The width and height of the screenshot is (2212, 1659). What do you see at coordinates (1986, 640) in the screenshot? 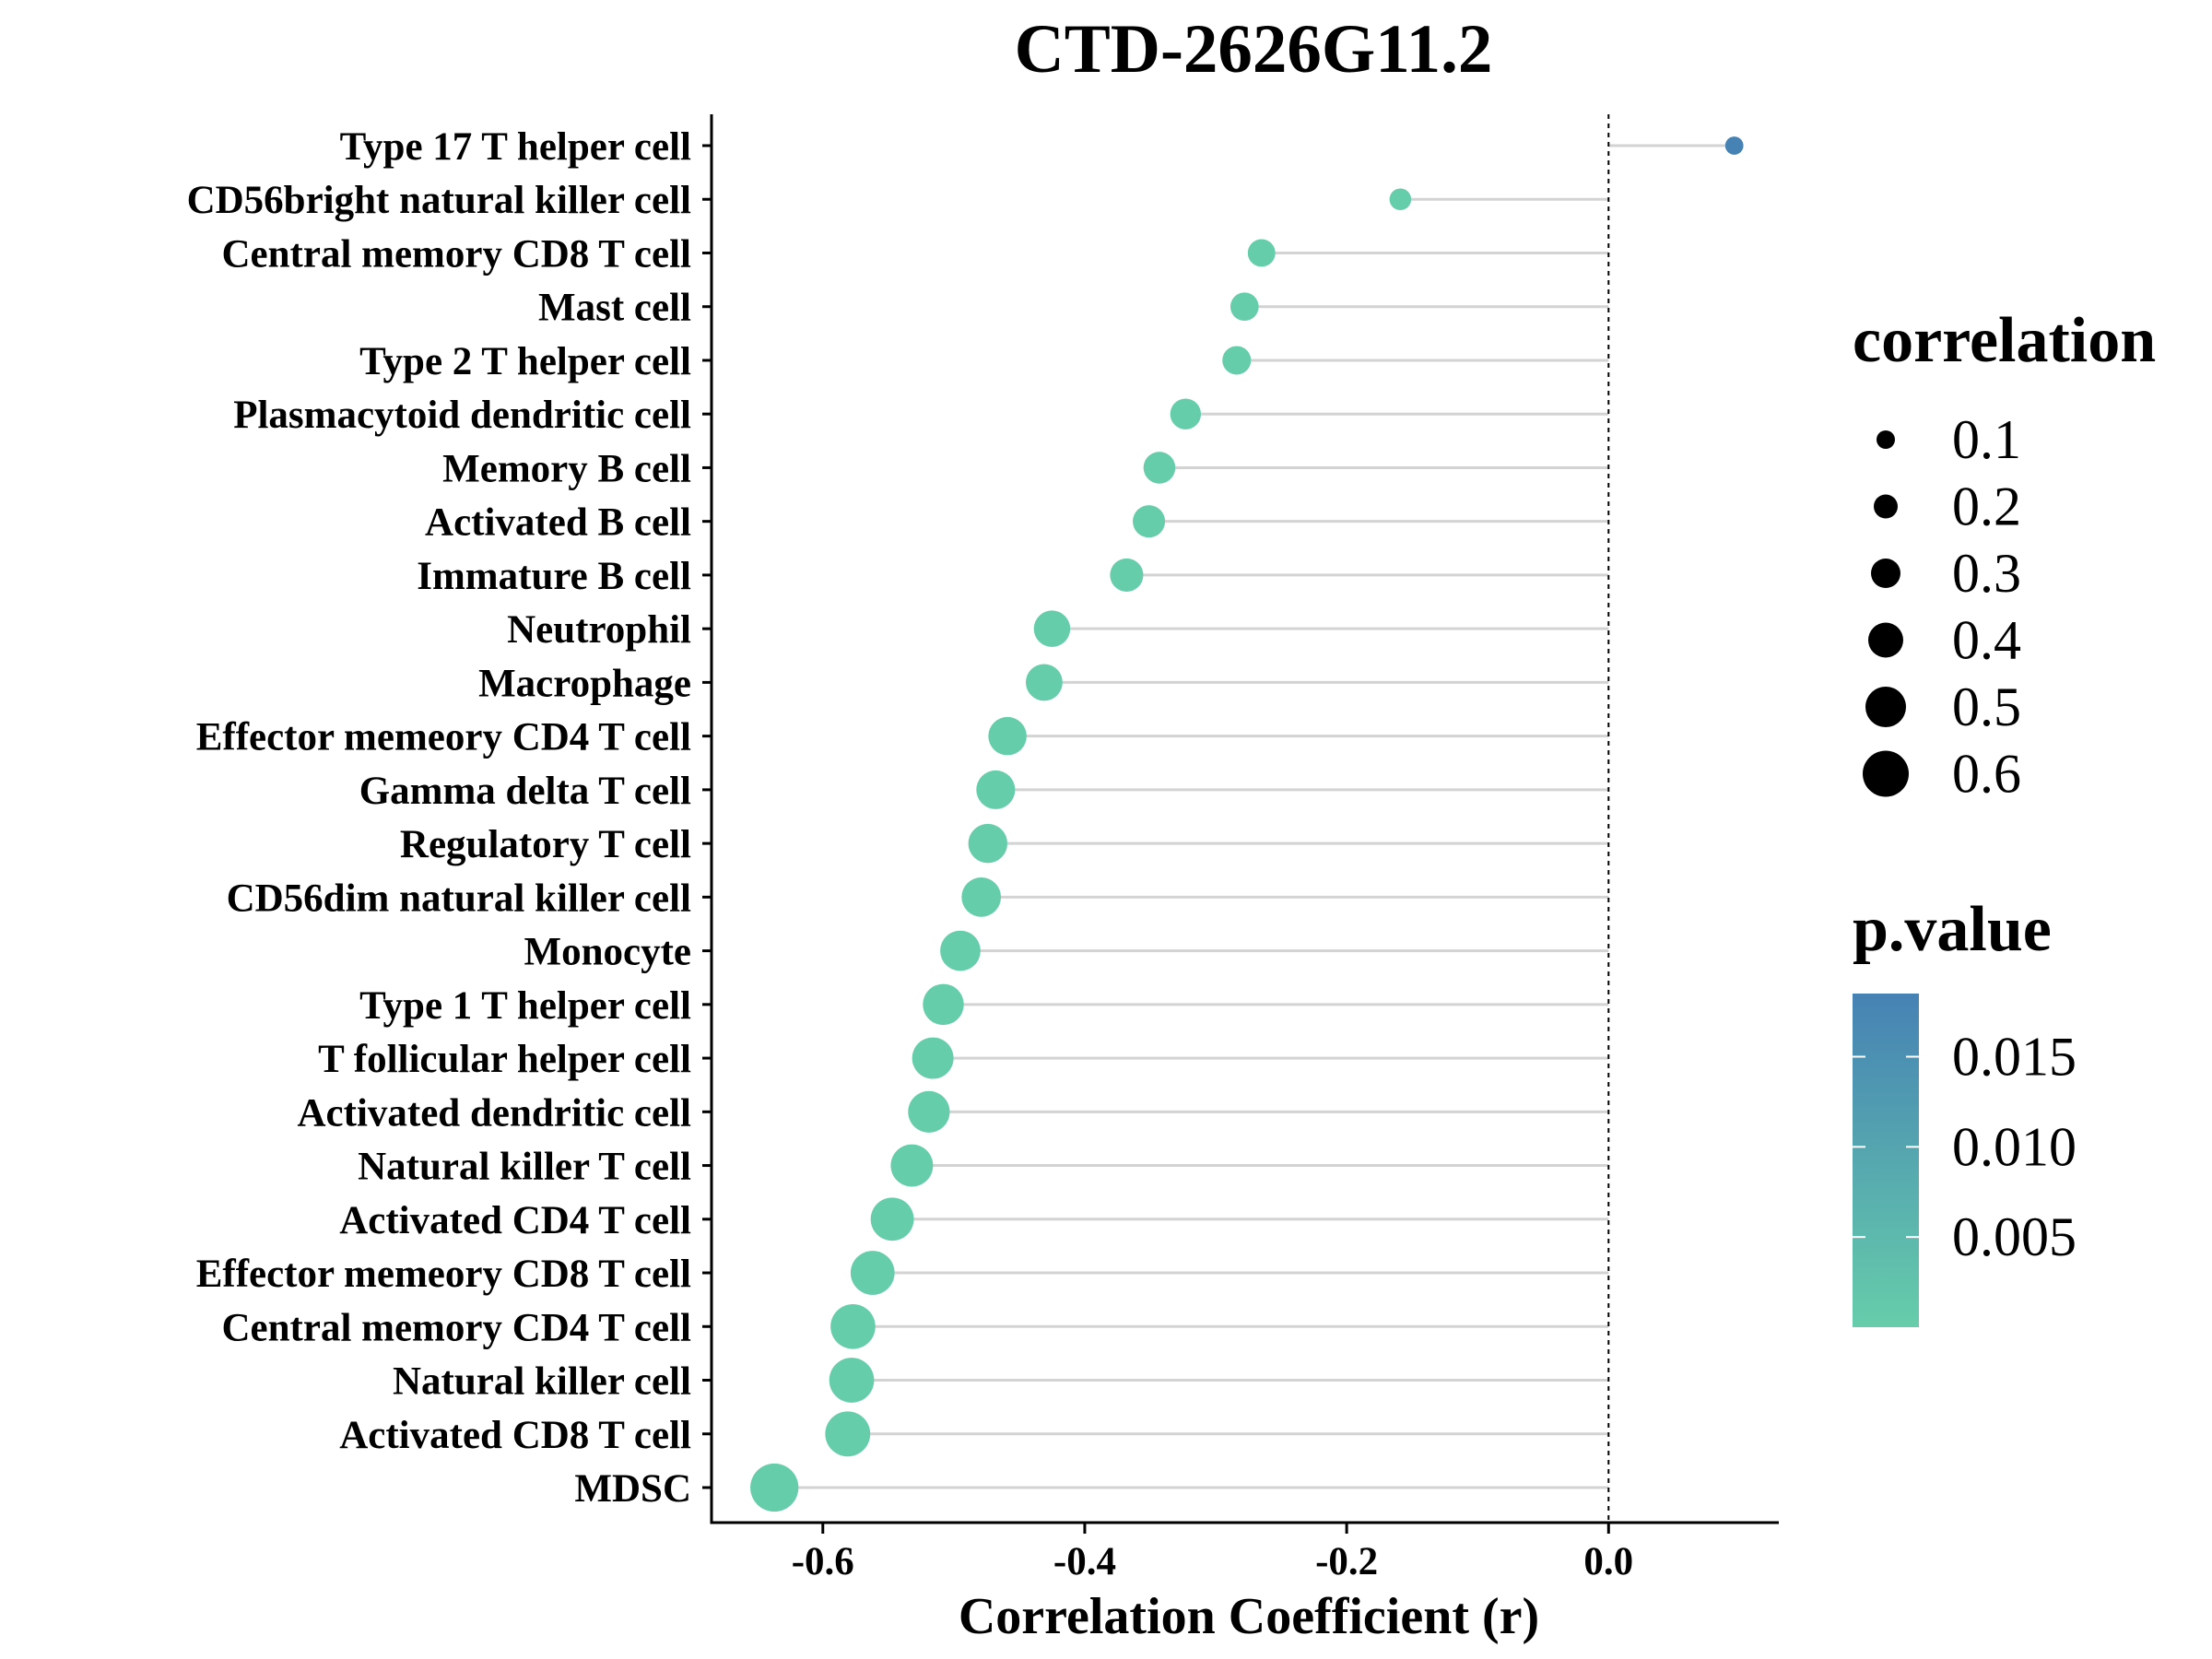
I see `size-legend-label: 0.4` at bounding box center [1986, 640].